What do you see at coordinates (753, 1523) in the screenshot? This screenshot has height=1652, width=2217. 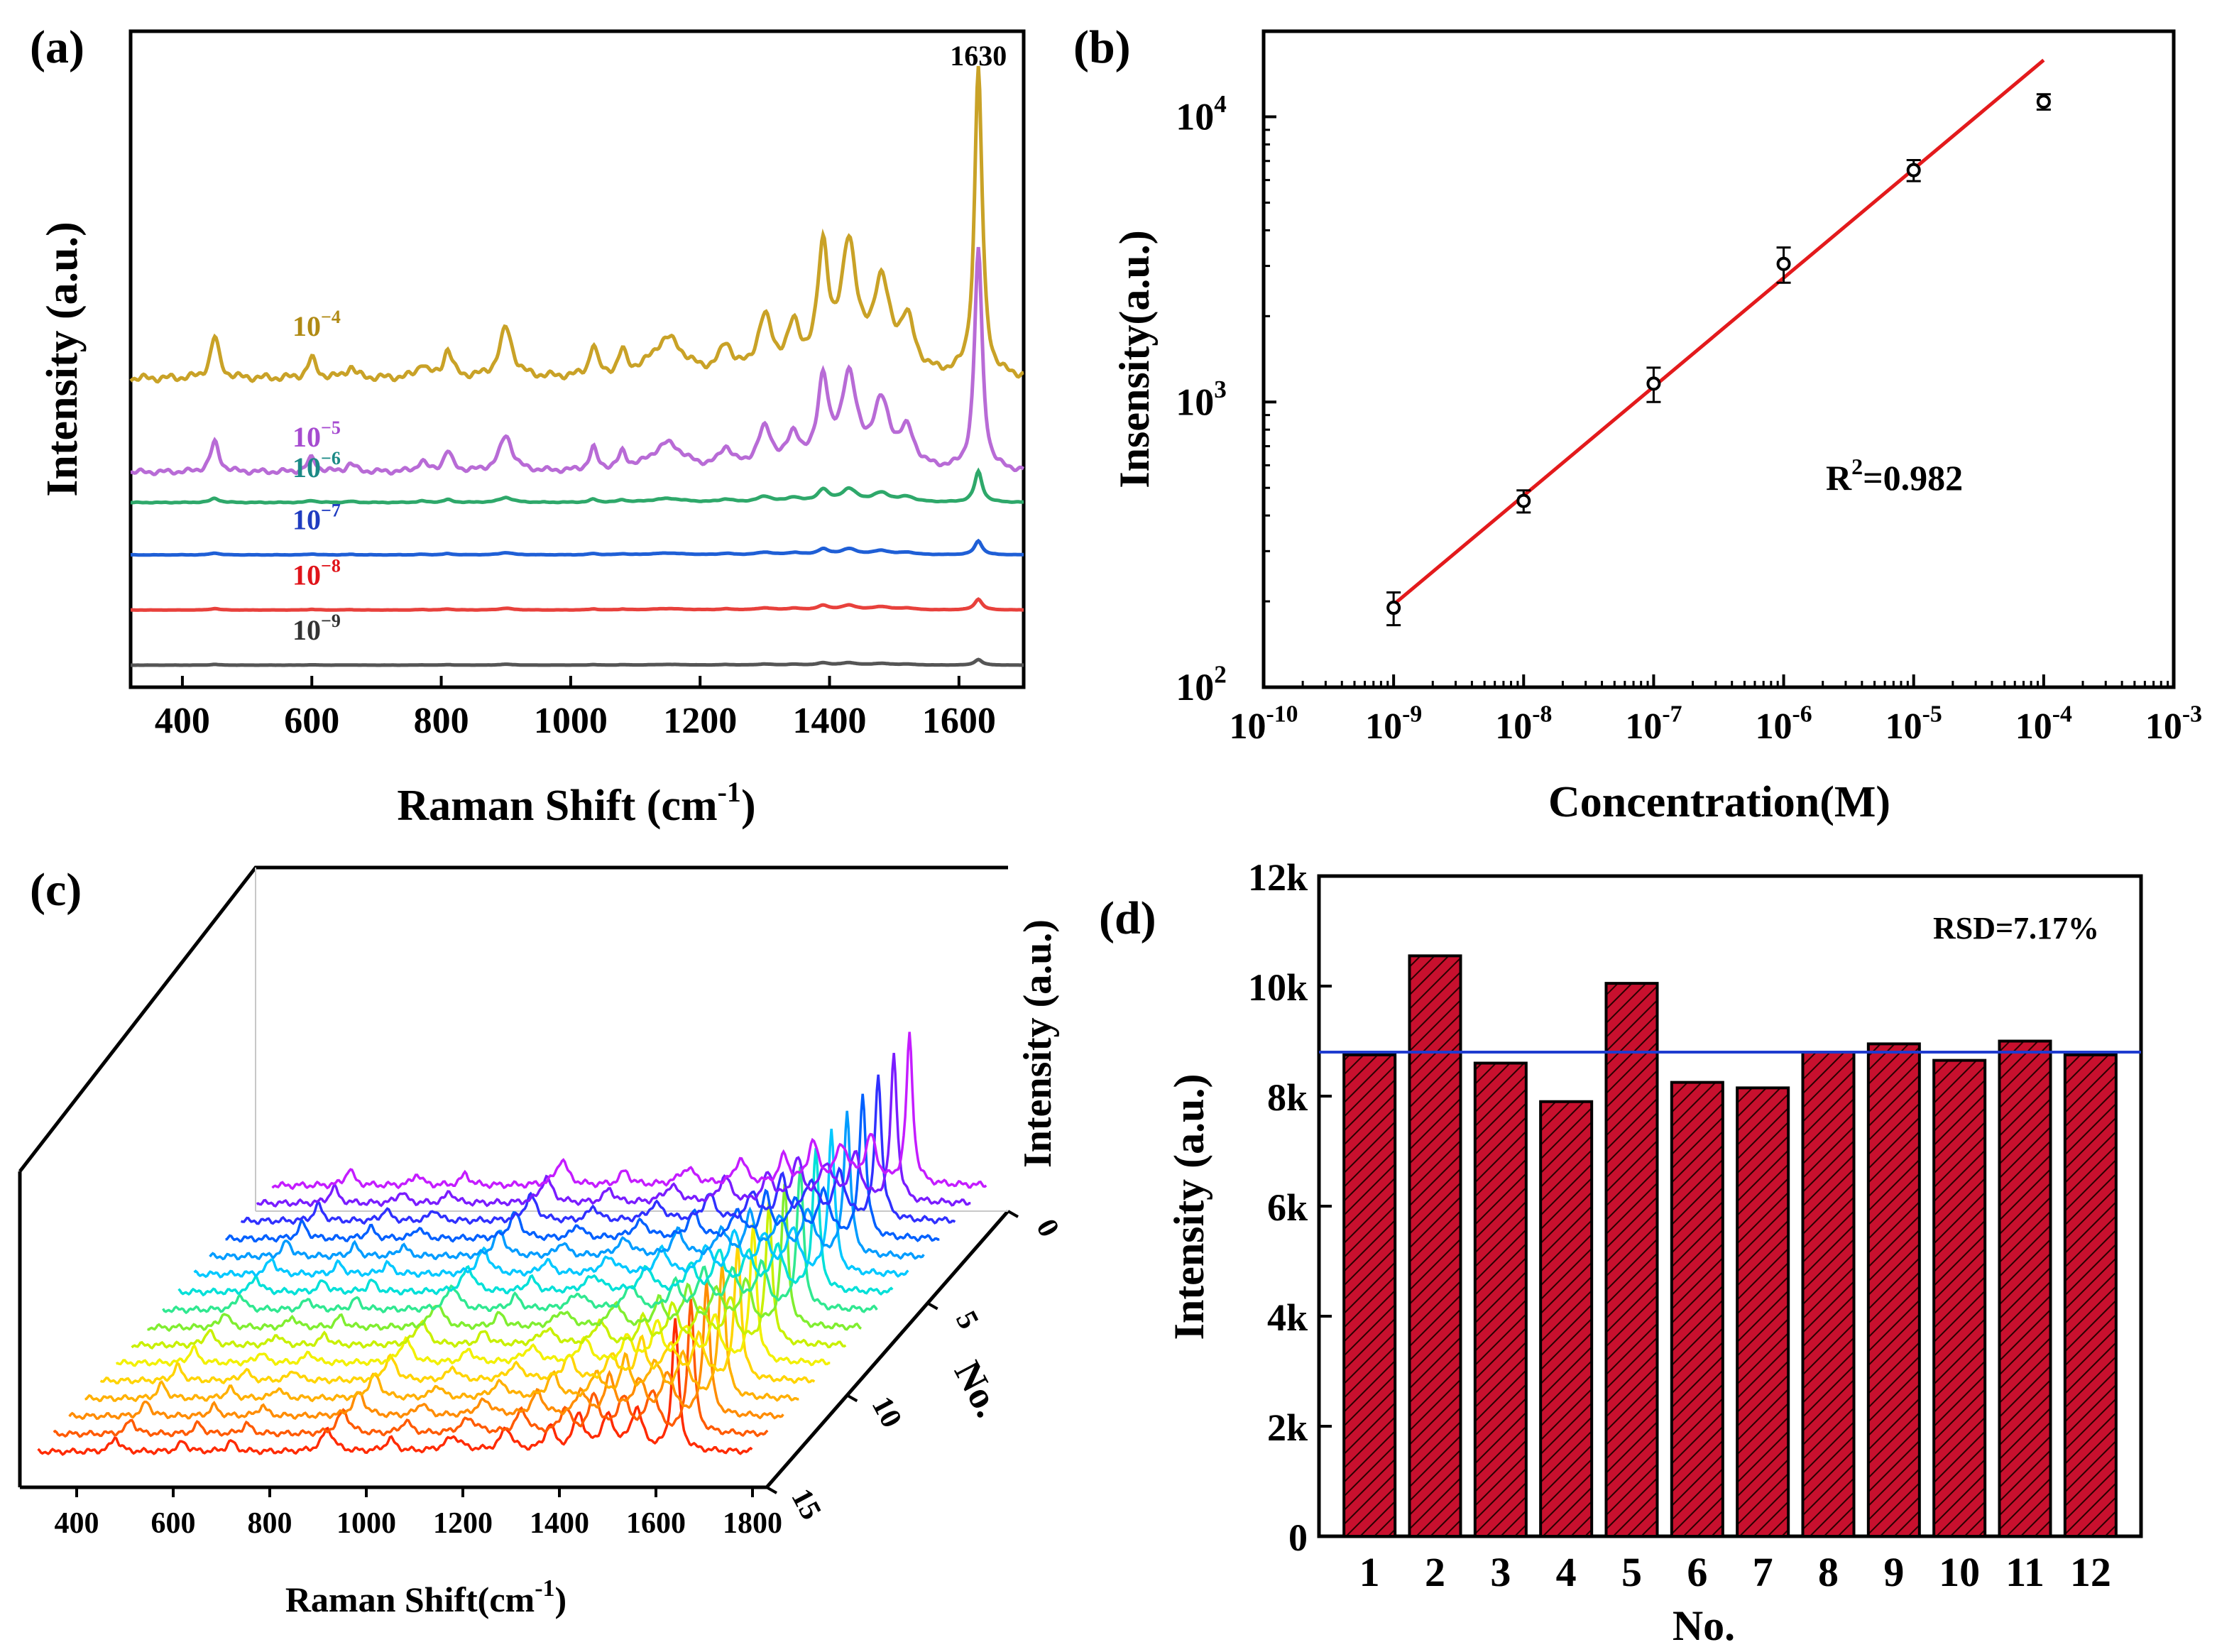 I see `c-xtick-label: 1800` at bounding box center [753, 1523].